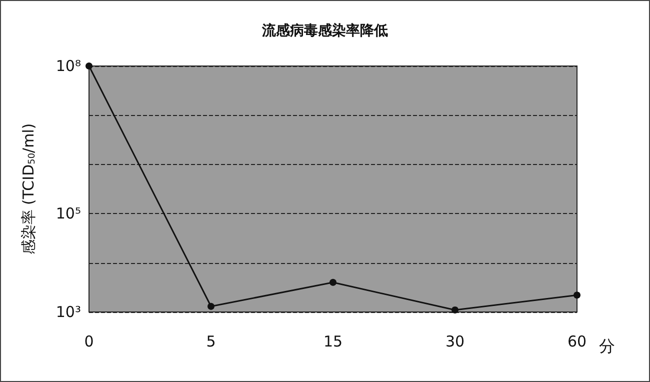 The width and height of the screenshot is (650, 382). I want to click on y-tick-label: 10⁸, so click(68, 66).